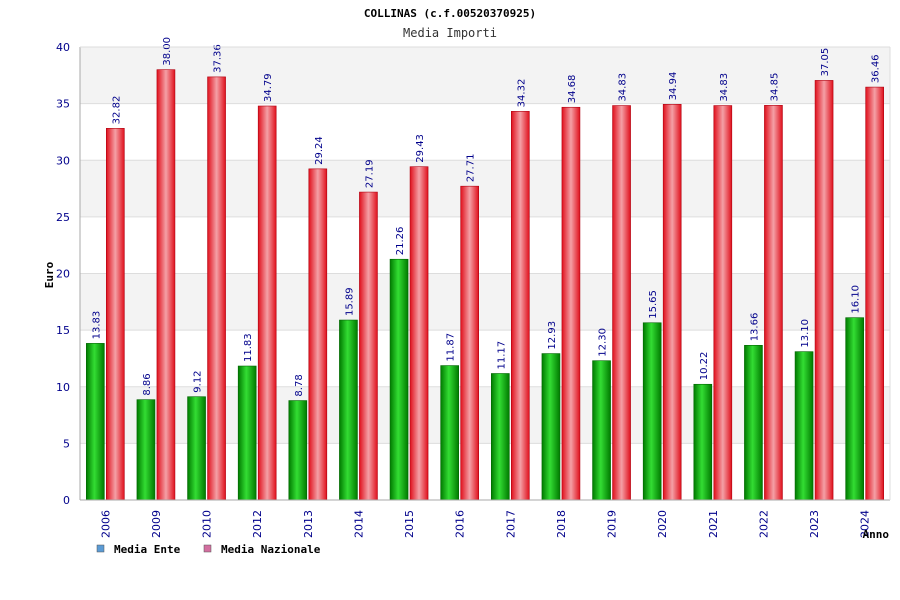 The image size is (900, 600). I want to click on y-tick-label: 20, so click(63, 274).